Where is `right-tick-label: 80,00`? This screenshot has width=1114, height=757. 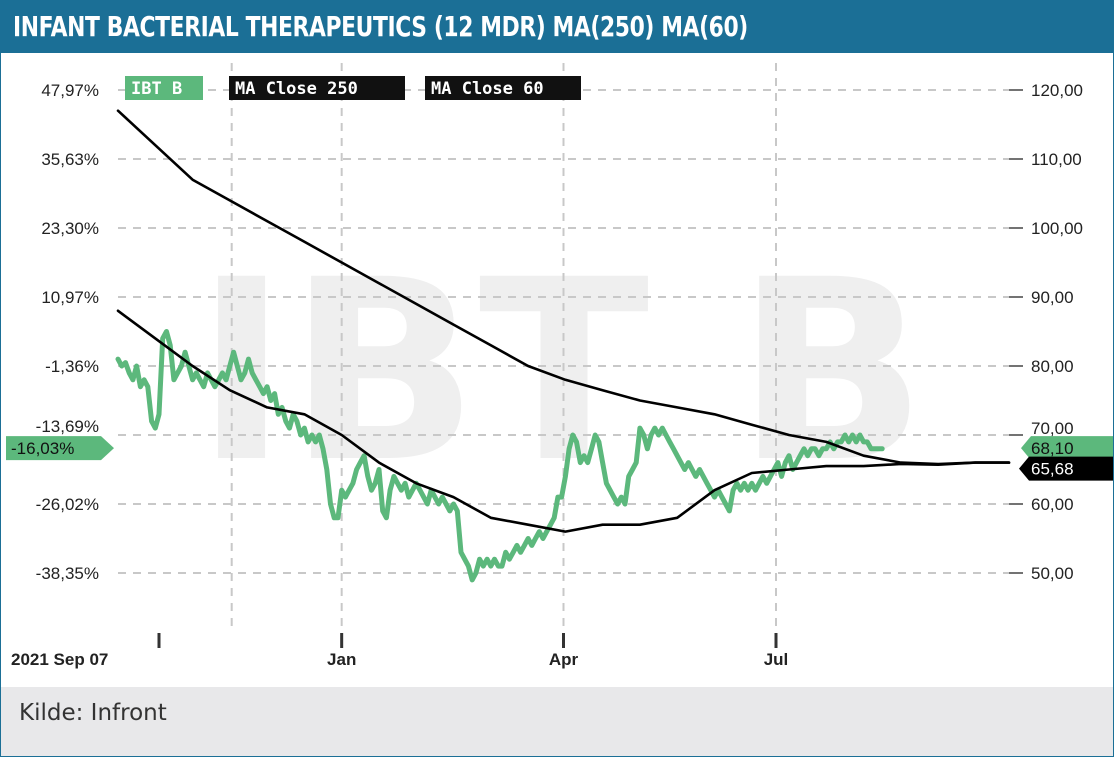 right-tick-label: 80,00 is located at coordinates (1052, 366).